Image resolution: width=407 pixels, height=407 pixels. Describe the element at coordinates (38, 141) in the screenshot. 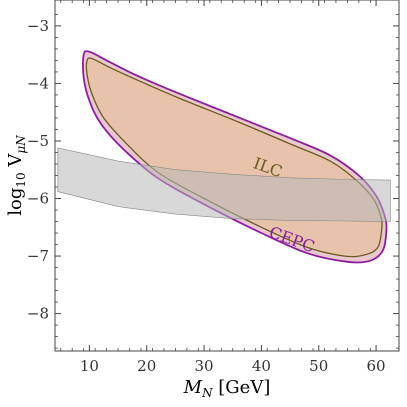

I see `y-tick-label: −5` at that location.